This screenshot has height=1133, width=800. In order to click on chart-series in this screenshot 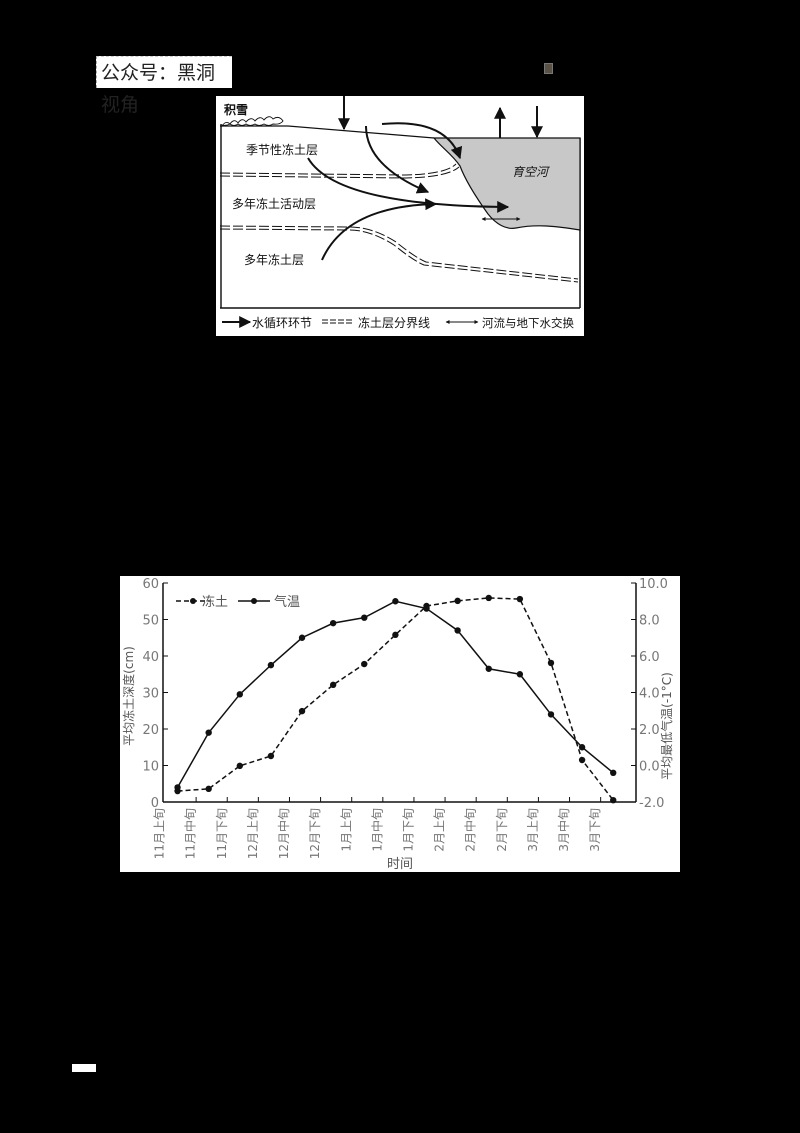, I will do `click(395, 699)`.